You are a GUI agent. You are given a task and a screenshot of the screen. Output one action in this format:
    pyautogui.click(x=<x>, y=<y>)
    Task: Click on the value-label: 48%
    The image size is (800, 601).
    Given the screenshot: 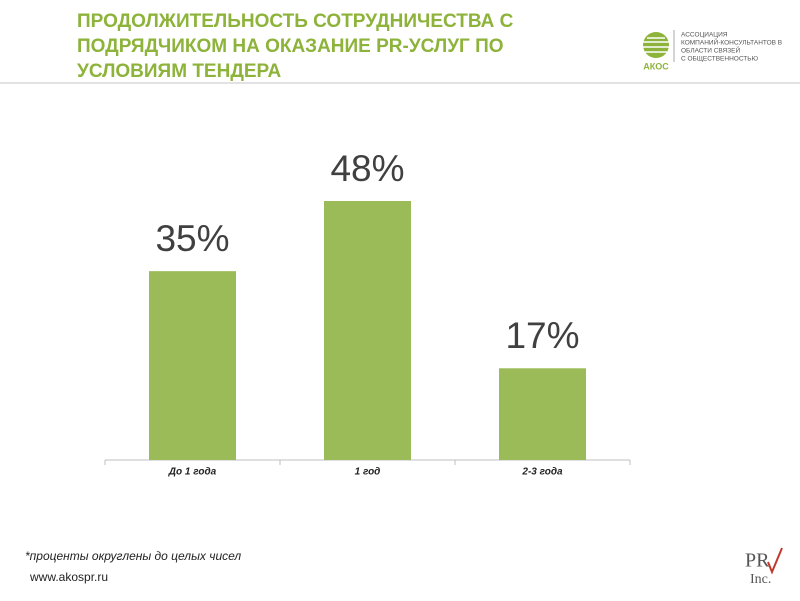 What is the action you would take?
    pyautogui.click(x=367, y=168)
    